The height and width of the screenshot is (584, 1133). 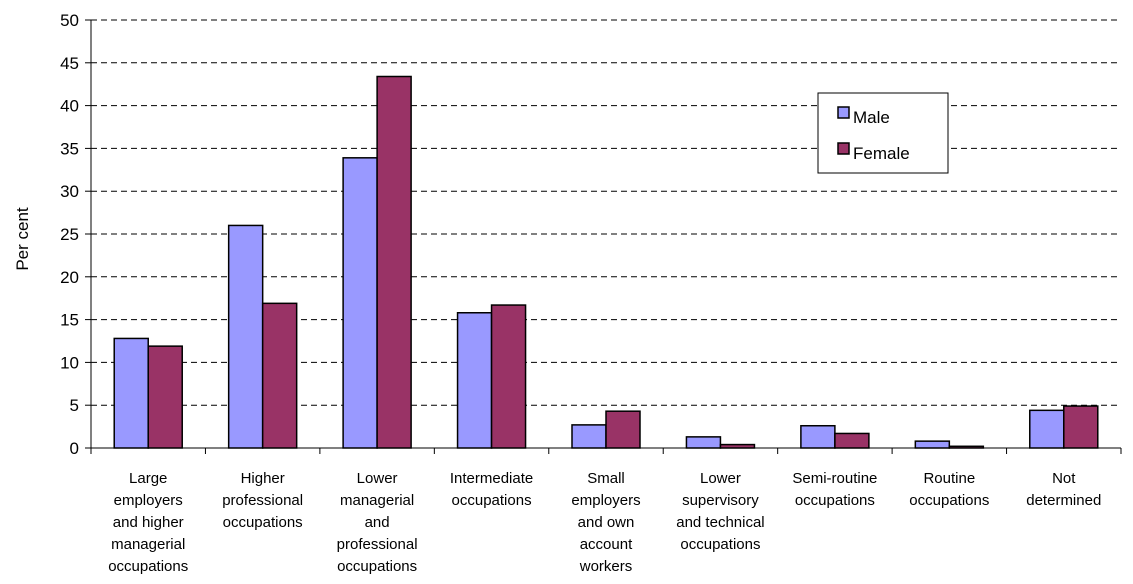 I want to click on x-category-label: Small employers and own account workers, so click(x=605, y=522).